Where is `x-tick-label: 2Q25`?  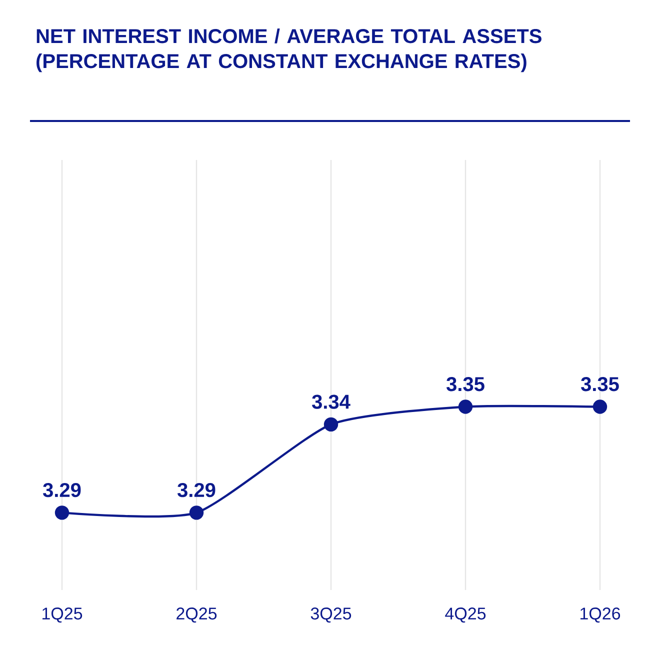 x-tick-label: 2Q25 is located at coordinates (196, 615).